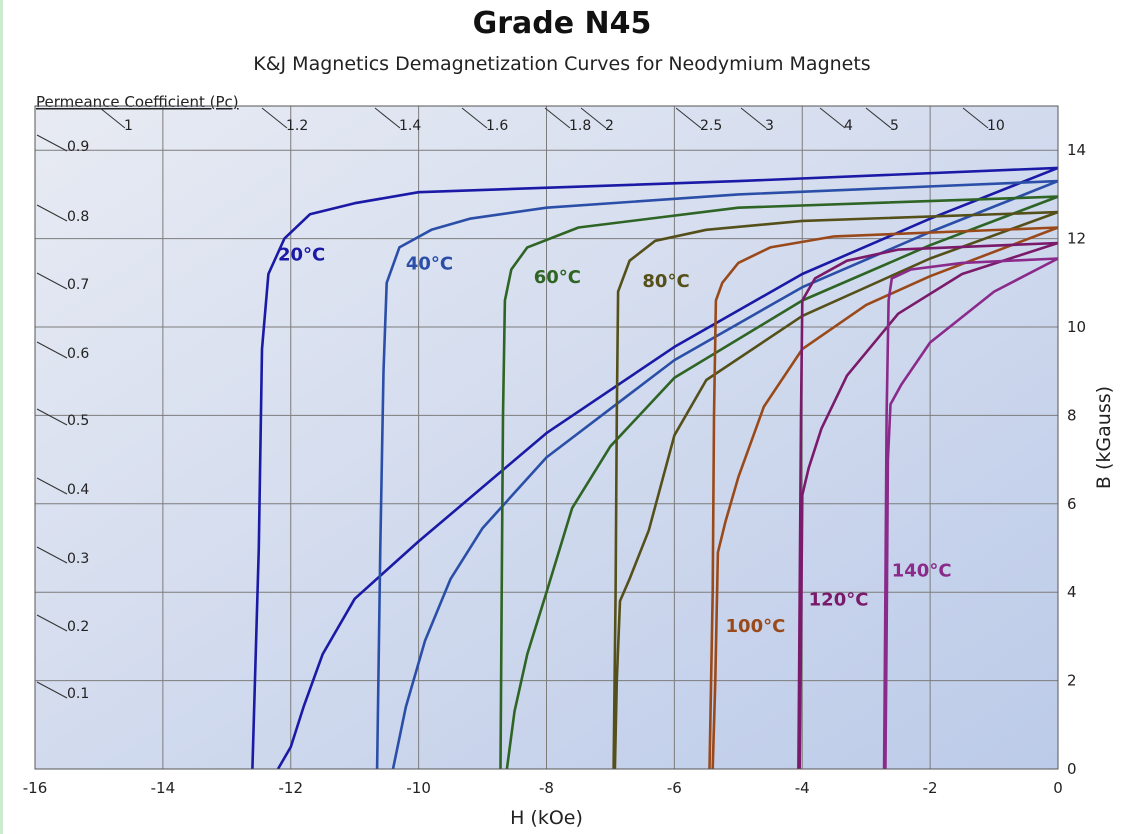 Image resolution: width=1124 pixels, height=834 pixels. I want to click on series-label-80c: 80°C, so click(665, 281).